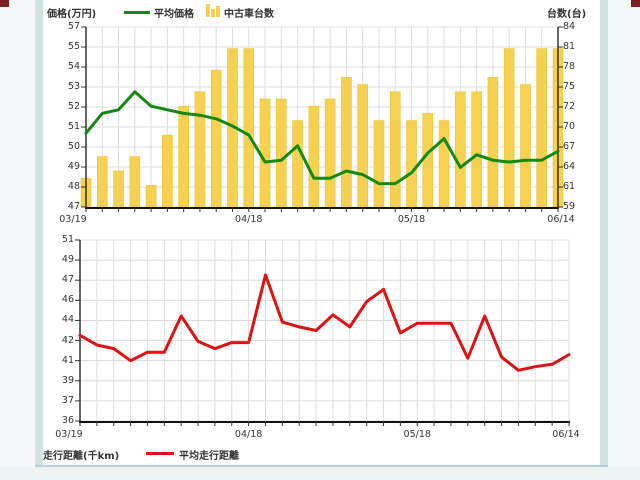 The image size is (640, 480). What do you see at coordinates (635, 3) in the screenshot?
I see `top-right-corner-mark` at bounding box center [635, 3].